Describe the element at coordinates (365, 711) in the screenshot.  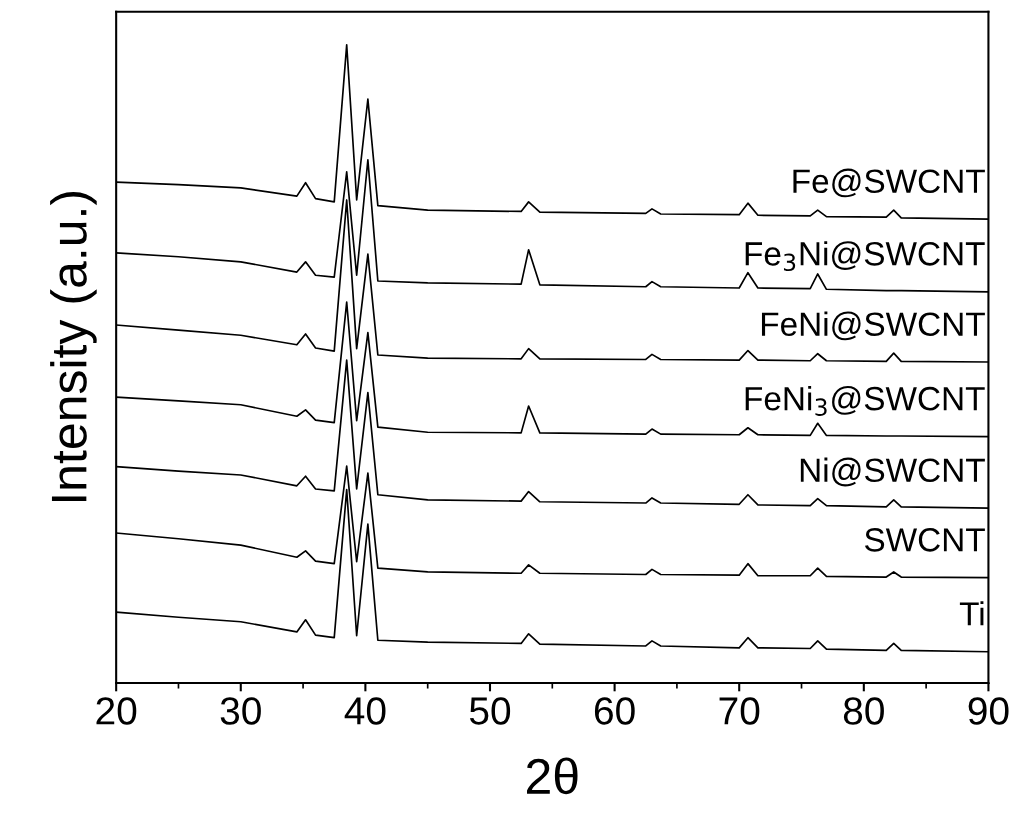
I see `x-tick-label: 40` at that location.